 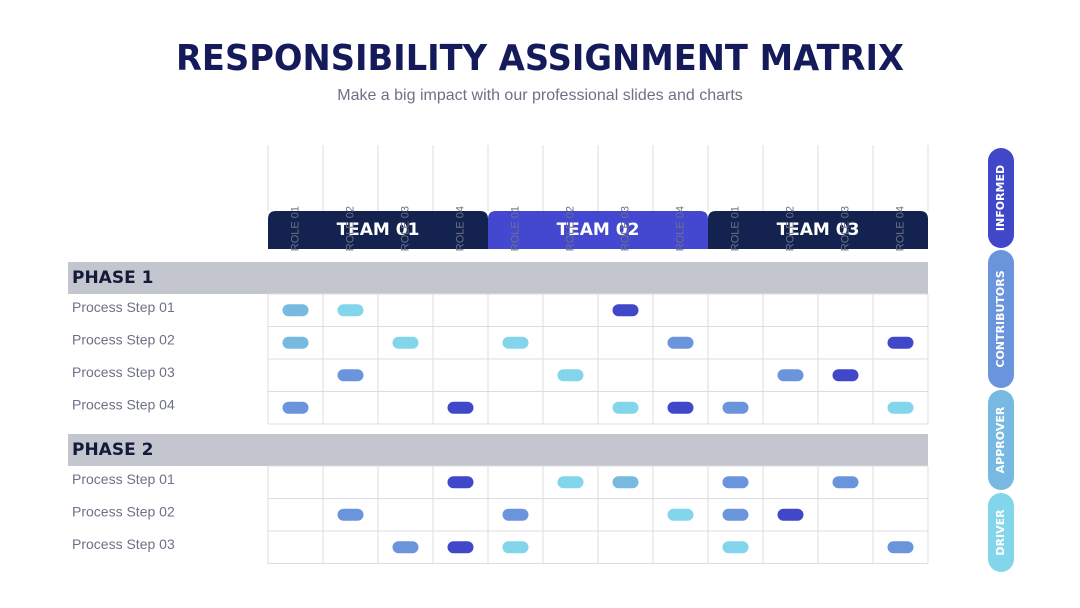 I want to click on phase-title: PHASE 1, so click(x=112, y=278).